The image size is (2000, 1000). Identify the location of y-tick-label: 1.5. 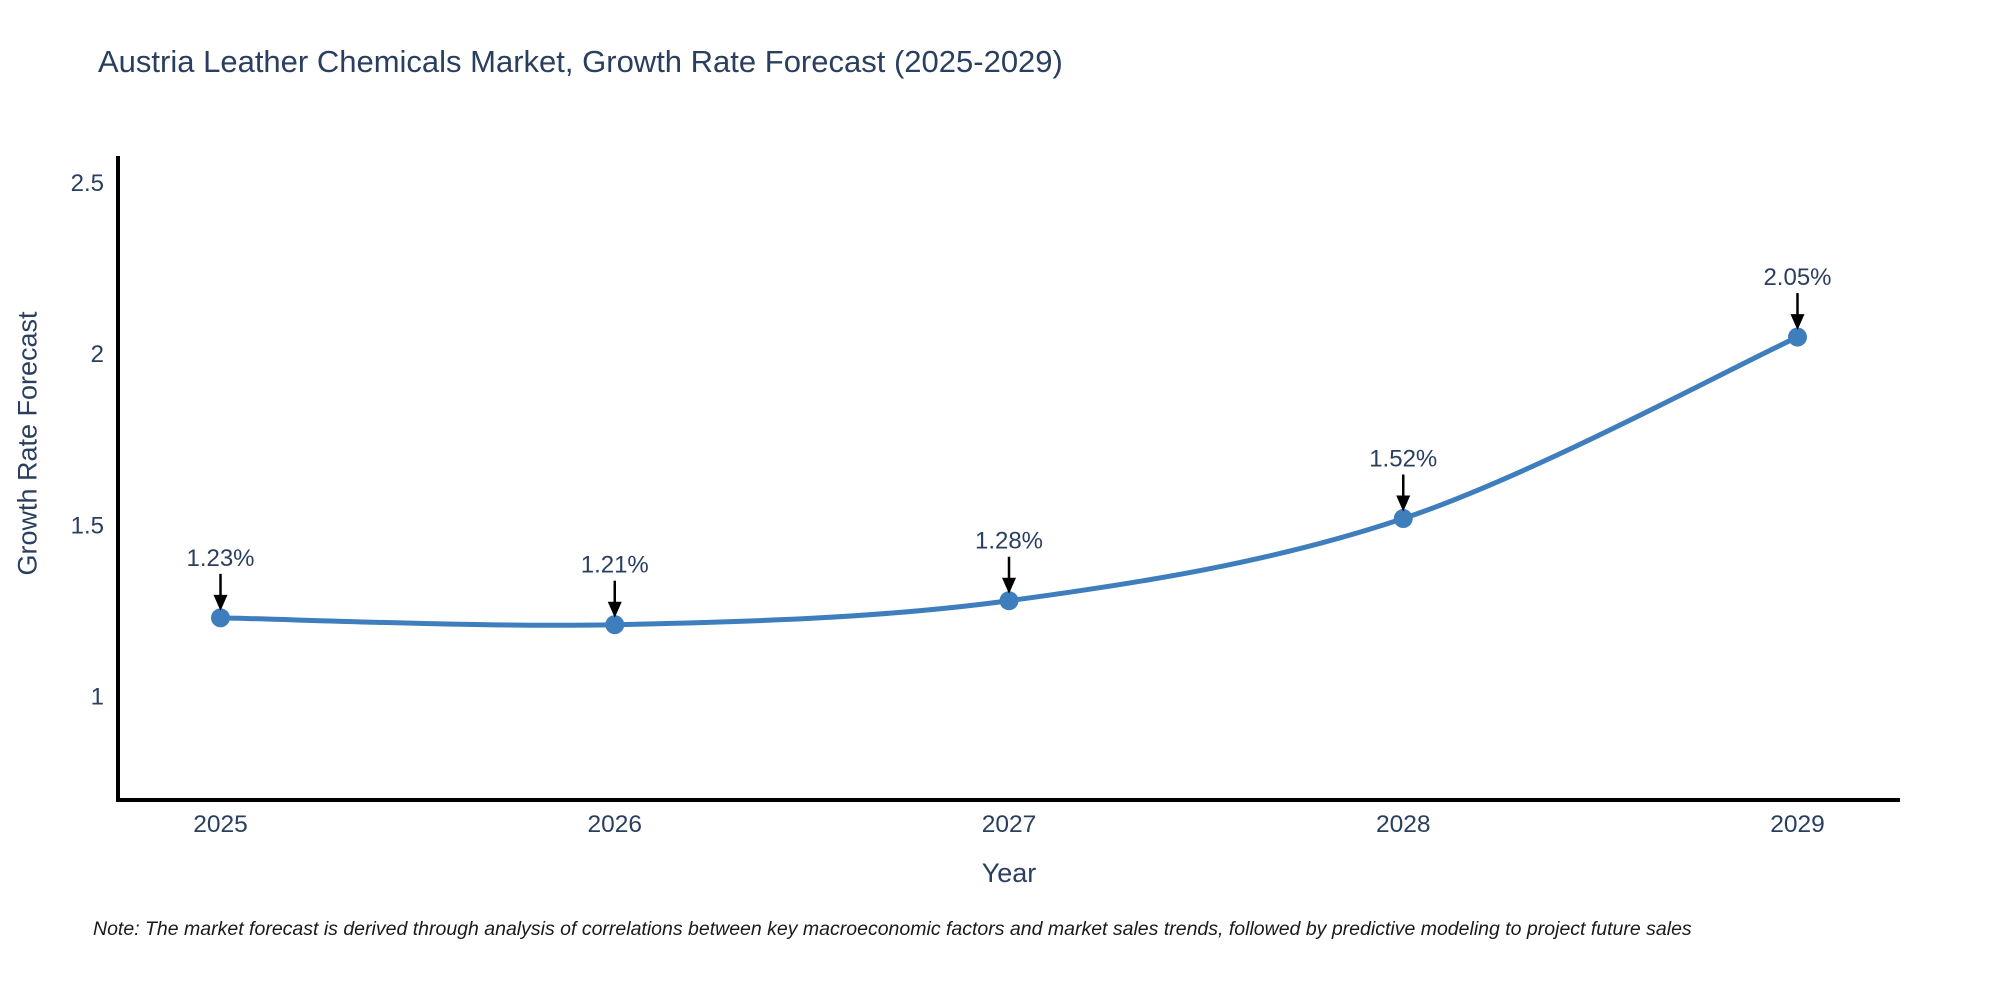
(87, 525).